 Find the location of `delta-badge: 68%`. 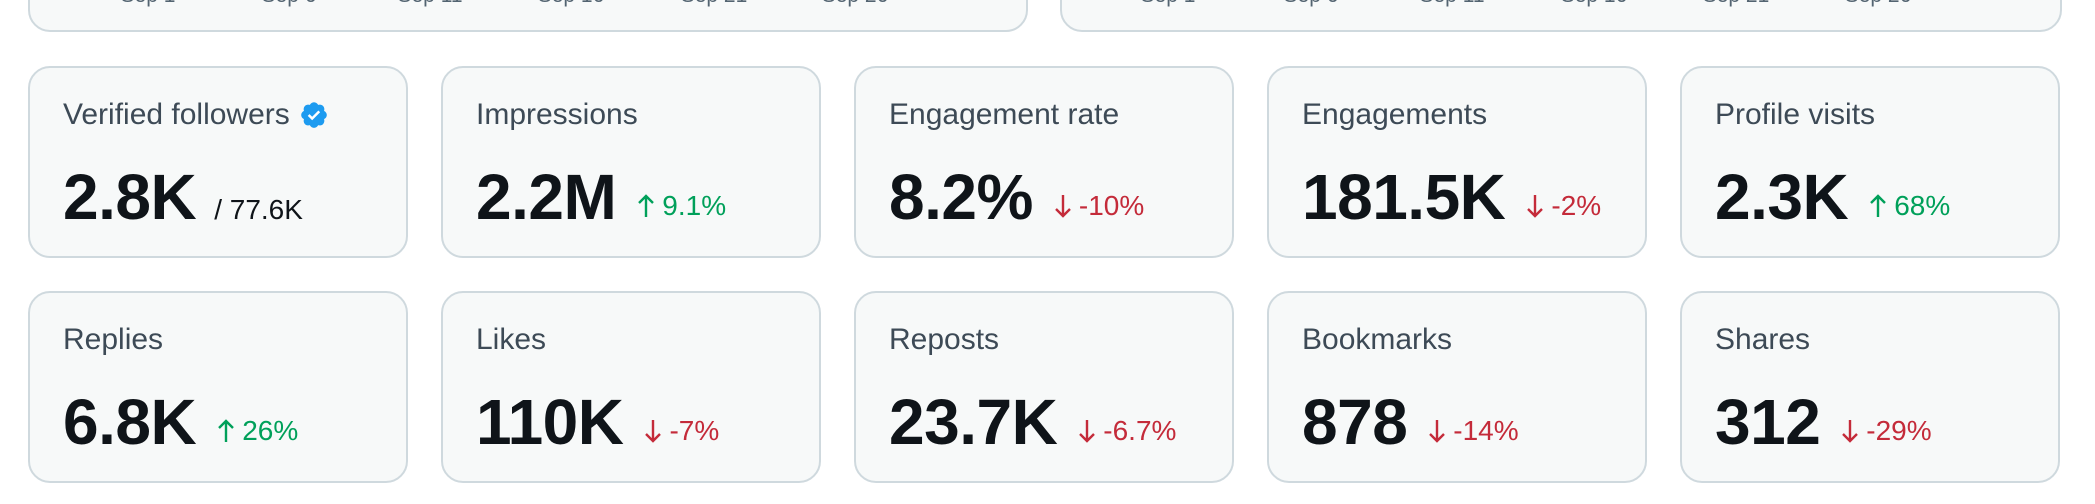

delta-badge: 68% is located at coordinates (1909, 206).